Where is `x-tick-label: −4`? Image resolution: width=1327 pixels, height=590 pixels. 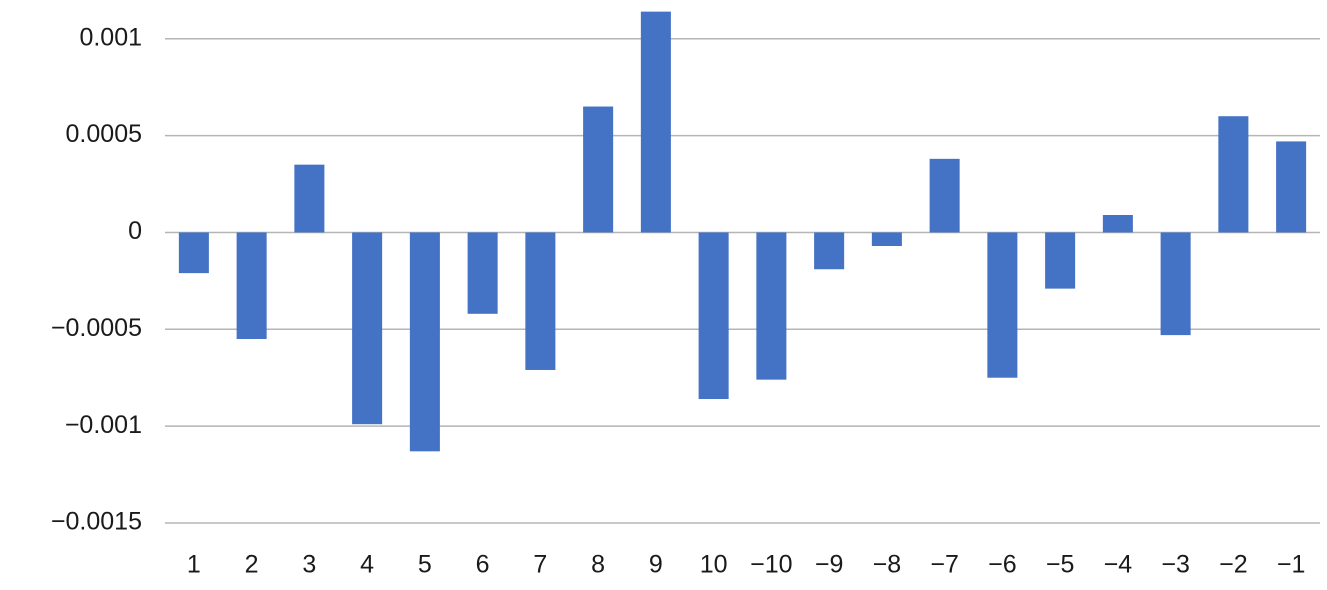 x-tick-label: −4 is located at coordinates (1118, 565).